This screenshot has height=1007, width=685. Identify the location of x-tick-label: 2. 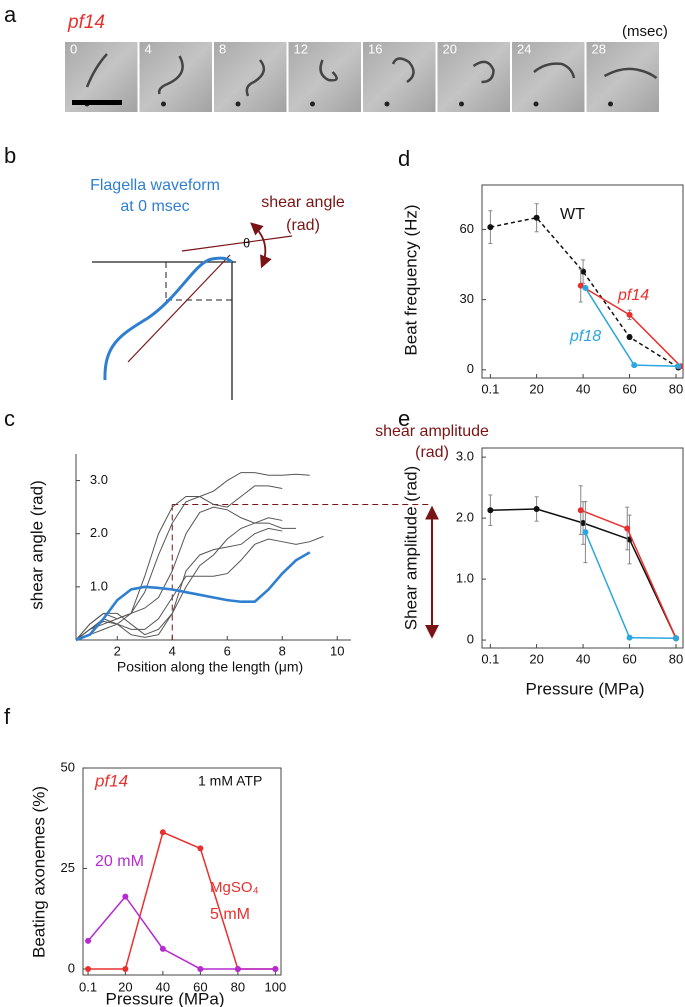
(117, 650).